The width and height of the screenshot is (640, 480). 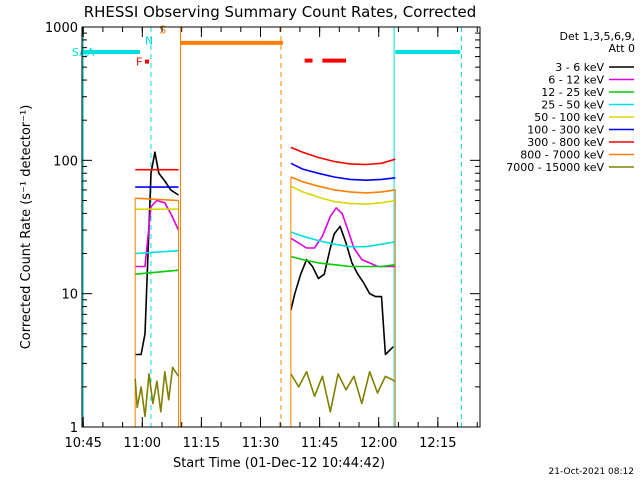 What do you see at coordinates (26, 227) in the screenshot?
I see `y-axis-label: Corrected Count Rate (s⁻¹ detector⁻¹)` at bounding box center [26, 227].